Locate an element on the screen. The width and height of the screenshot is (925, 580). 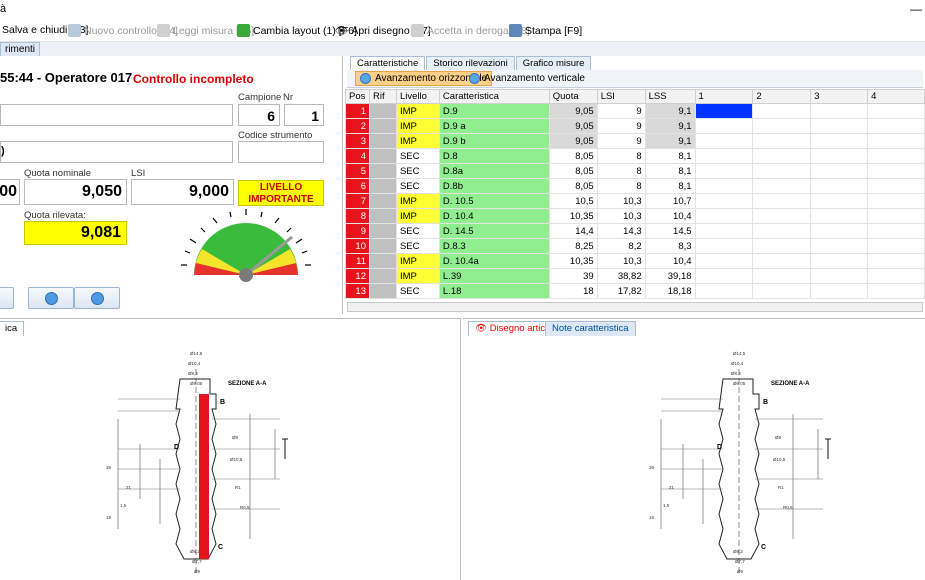
tab-caratteristiche: Caratteristiche is located at coordinates (388, 63).